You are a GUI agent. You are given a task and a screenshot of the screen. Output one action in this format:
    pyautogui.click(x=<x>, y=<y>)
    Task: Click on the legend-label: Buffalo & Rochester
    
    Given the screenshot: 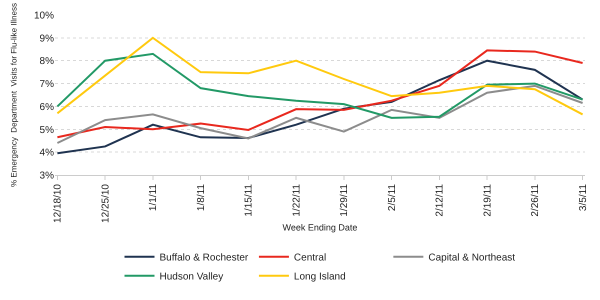 What is the action you would take?
    pyautogui.click(x=204, y=258)
    